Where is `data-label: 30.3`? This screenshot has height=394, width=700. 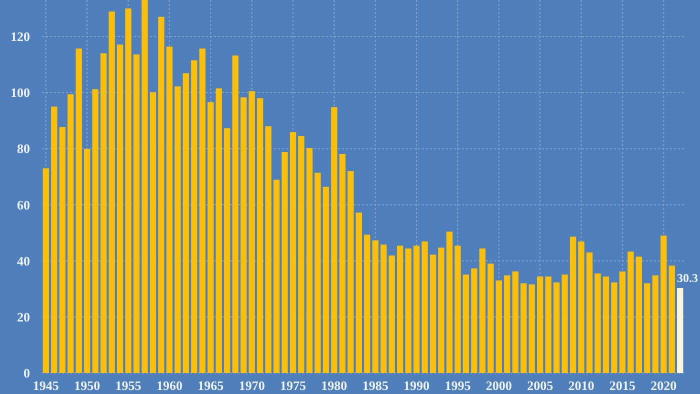 data-label: 30.3 is located at coordinates (687, 278).